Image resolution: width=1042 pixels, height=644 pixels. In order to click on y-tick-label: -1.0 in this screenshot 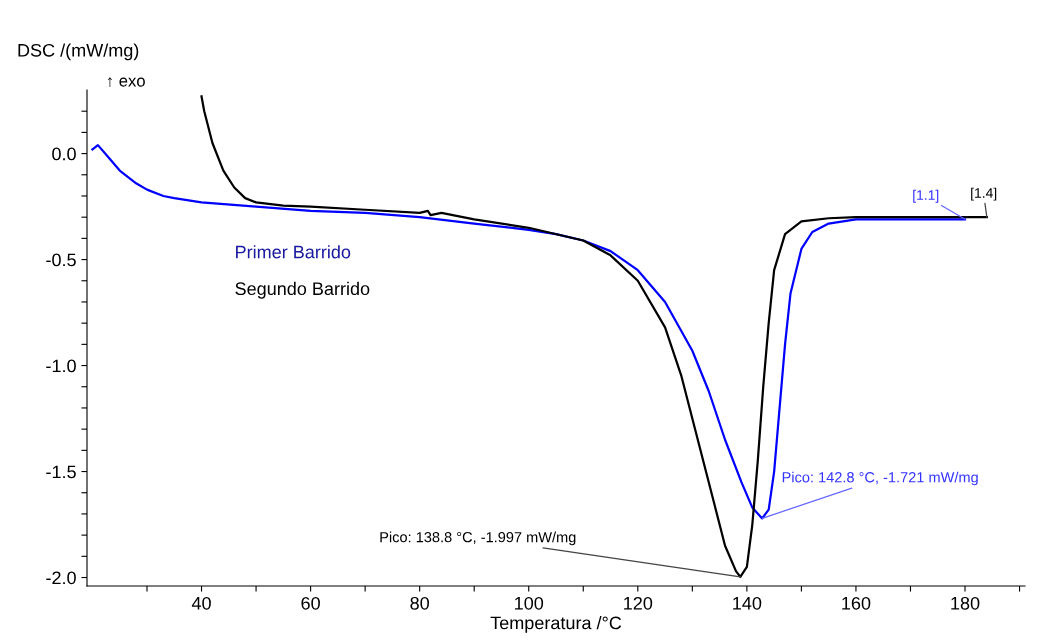, I will do `click(61, 366)`.